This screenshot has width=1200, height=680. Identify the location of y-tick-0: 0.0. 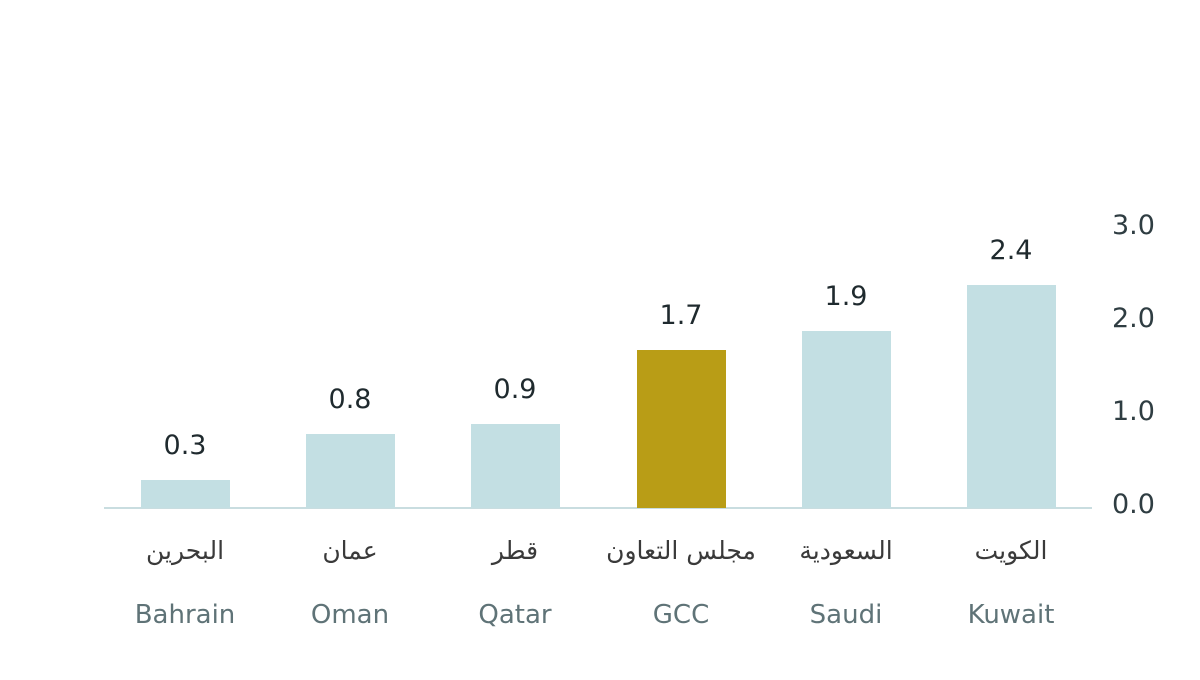
(1133, 504).